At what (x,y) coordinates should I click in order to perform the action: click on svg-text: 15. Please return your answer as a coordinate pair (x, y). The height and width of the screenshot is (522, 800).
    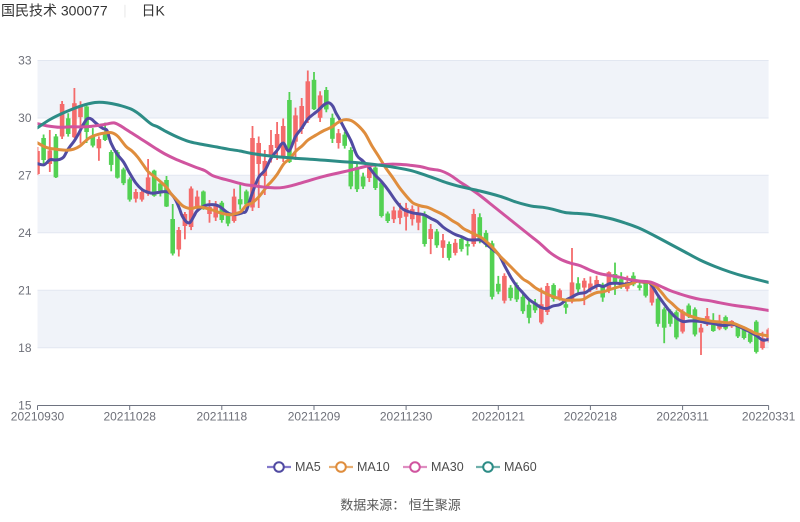
    Looking at the image, I should click on (25, 406).